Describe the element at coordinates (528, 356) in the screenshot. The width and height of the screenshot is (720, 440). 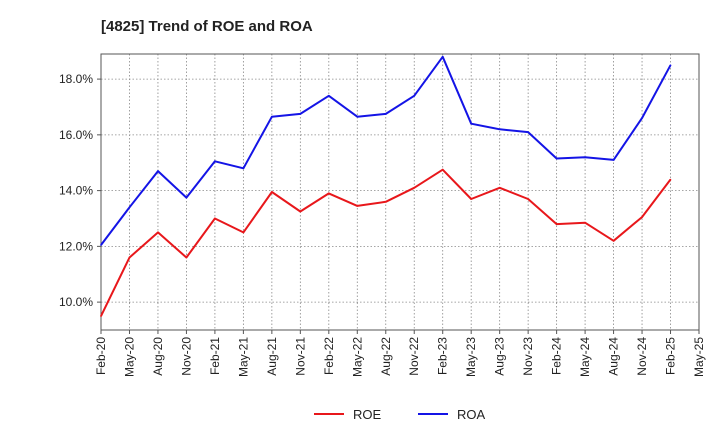
I see `x-tick-label: Nov-23` at that location.